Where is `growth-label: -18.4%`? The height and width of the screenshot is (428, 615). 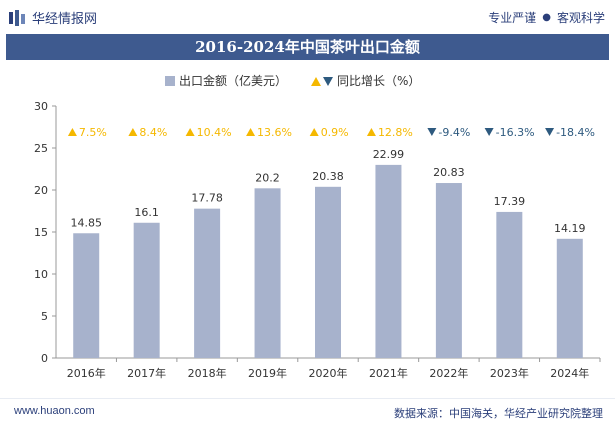 growth-label: -18.4% is located at coordinates (575, 132).